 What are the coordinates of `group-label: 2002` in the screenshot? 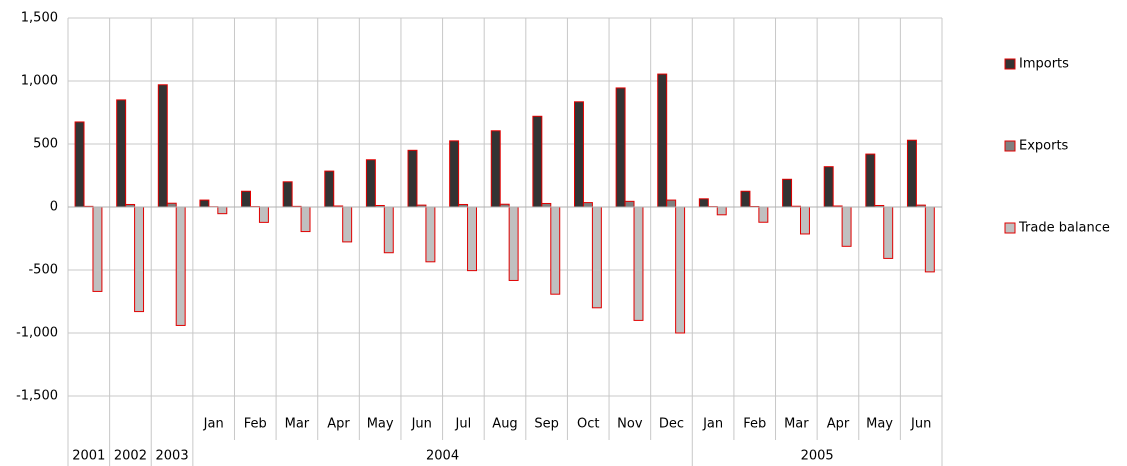 It's located at (130, 456).